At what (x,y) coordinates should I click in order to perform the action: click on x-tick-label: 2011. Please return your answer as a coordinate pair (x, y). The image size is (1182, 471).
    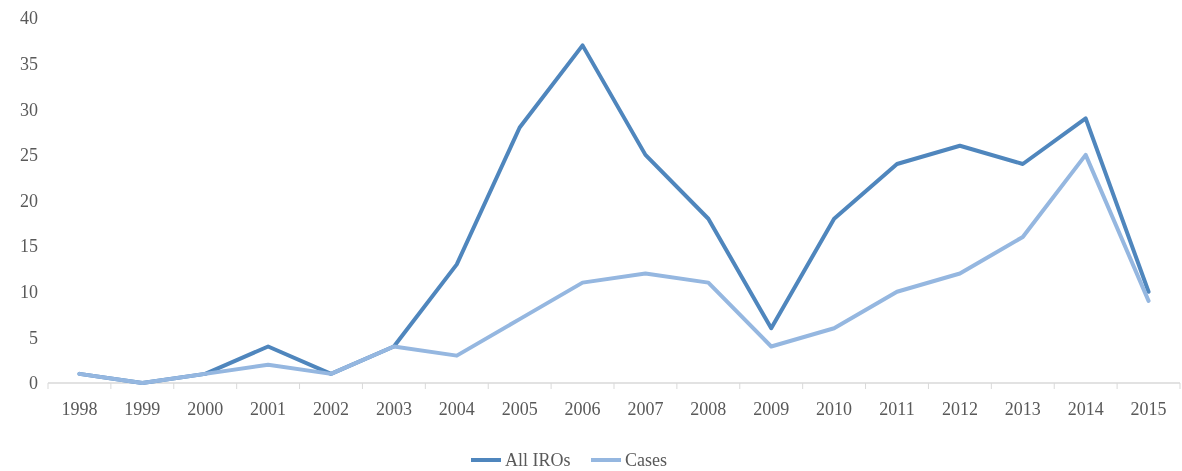
    Looking at the image, I should click on (897, 409).